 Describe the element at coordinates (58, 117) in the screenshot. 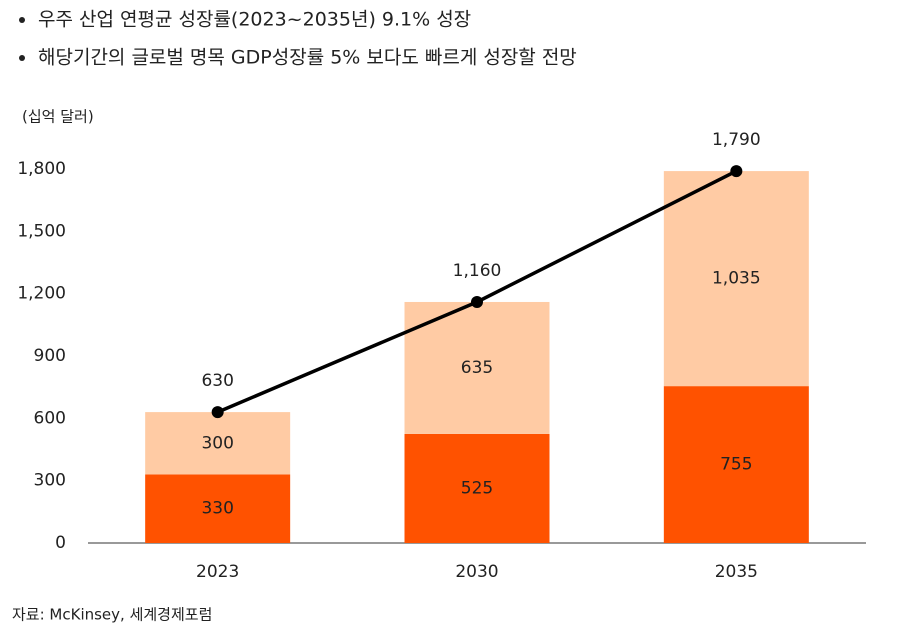

I see `y-axis-unit: (십억 달러)` at that location.